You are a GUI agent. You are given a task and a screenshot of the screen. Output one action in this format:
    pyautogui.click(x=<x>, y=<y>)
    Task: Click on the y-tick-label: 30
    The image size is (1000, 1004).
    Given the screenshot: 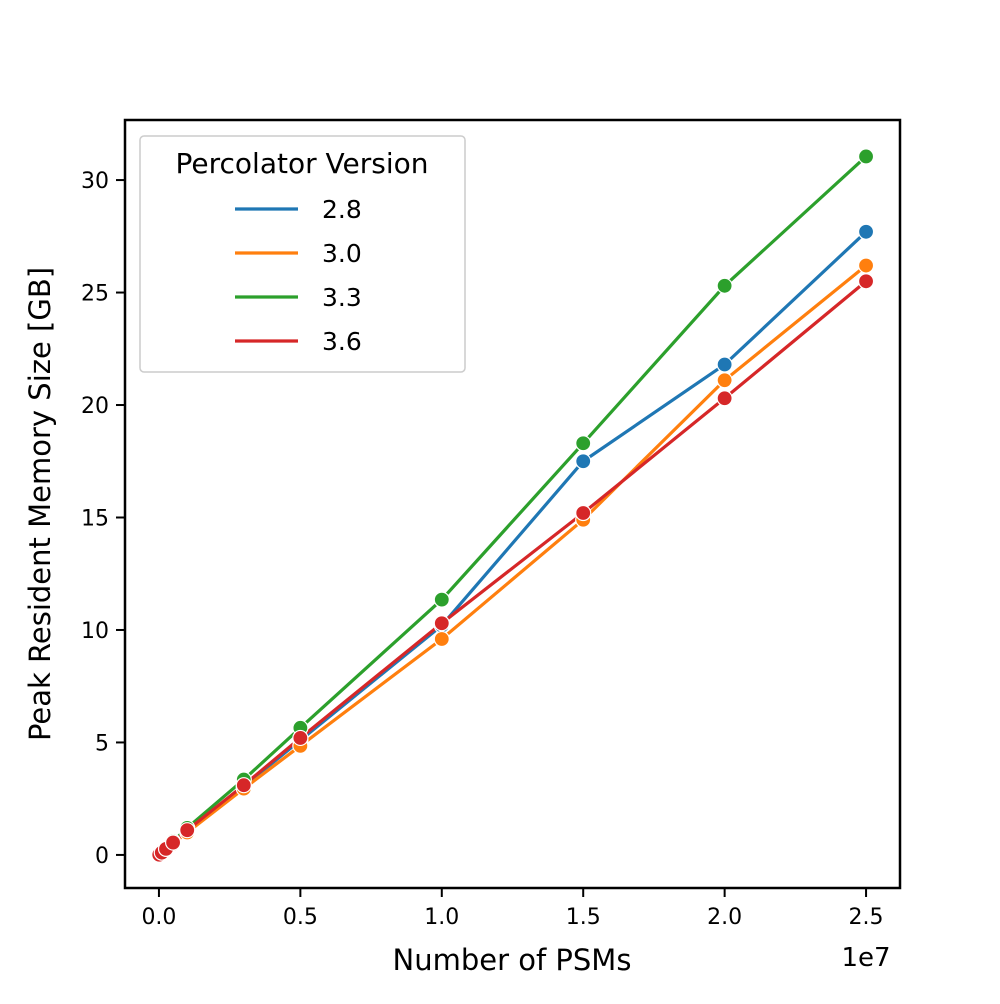 What is the action you would take?
    pyautogui.click(x=95, y=181)
    